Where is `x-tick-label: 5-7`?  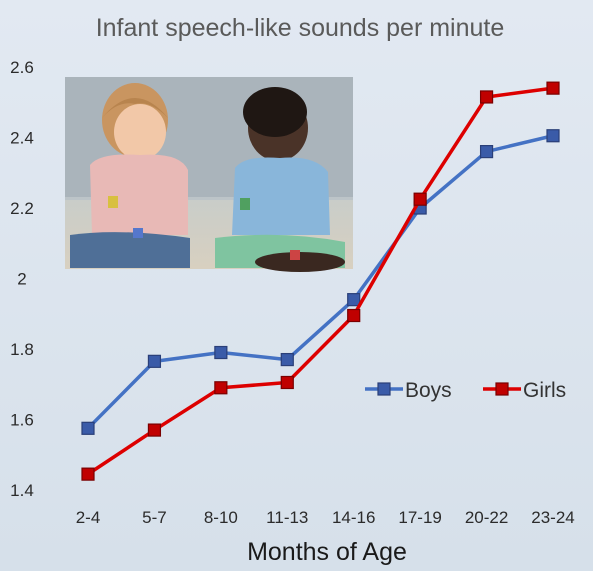 x-tick-label: 5-7 is located at coordinates (154, 517).